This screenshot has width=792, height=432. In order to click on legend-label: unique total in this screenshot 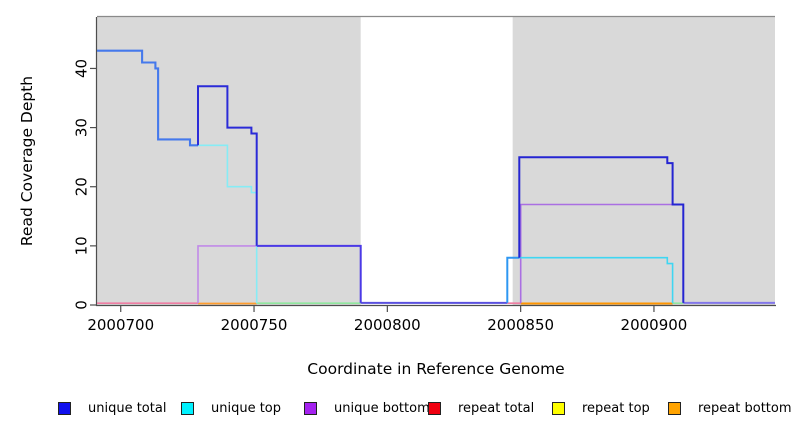, I will do `click(127, 408)`.